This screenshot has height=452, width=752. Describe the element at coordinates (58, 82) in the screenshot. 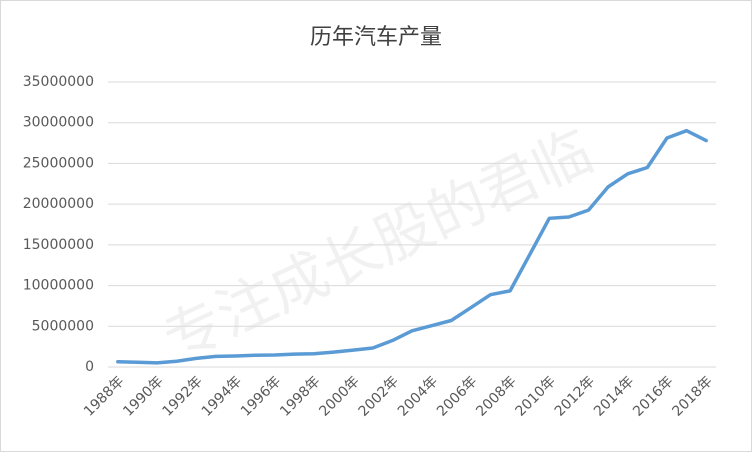

I see `y-tick-label: 35000000` at that location.